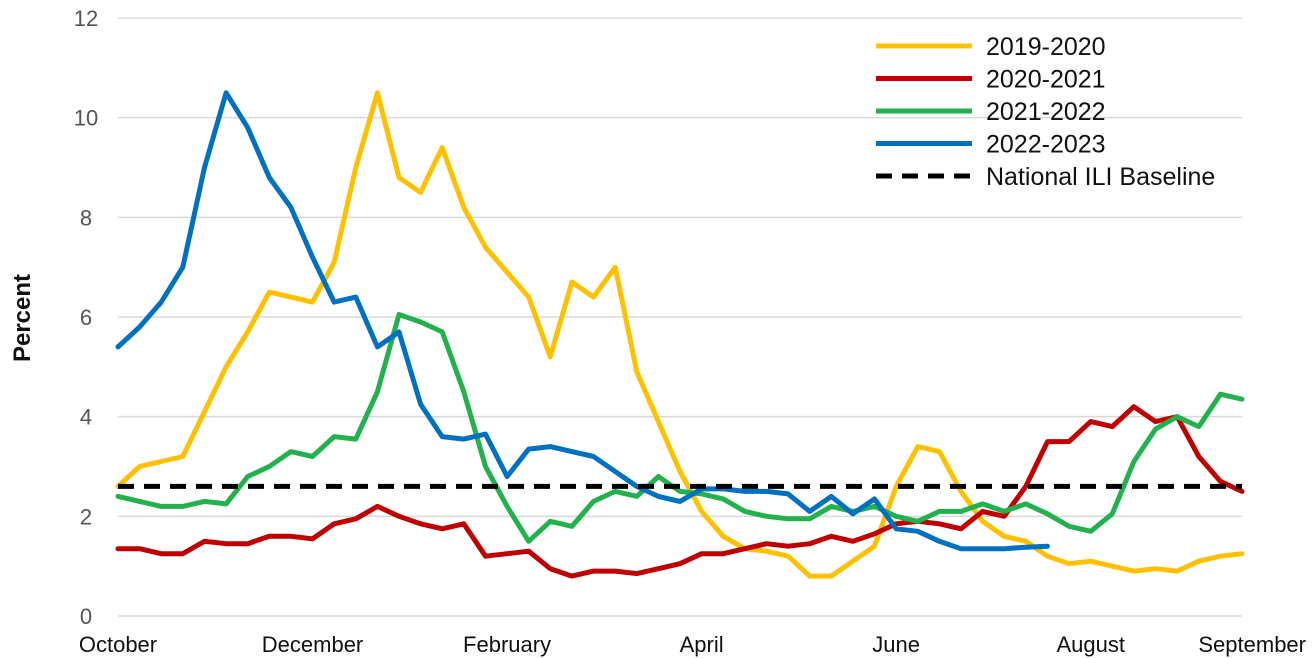 Image resolution: width=1312 pixels, height=658 pixels. Describe the element at coordinates (1090, 644) in the screenshot. I see `x-tick-label: August` at that location.